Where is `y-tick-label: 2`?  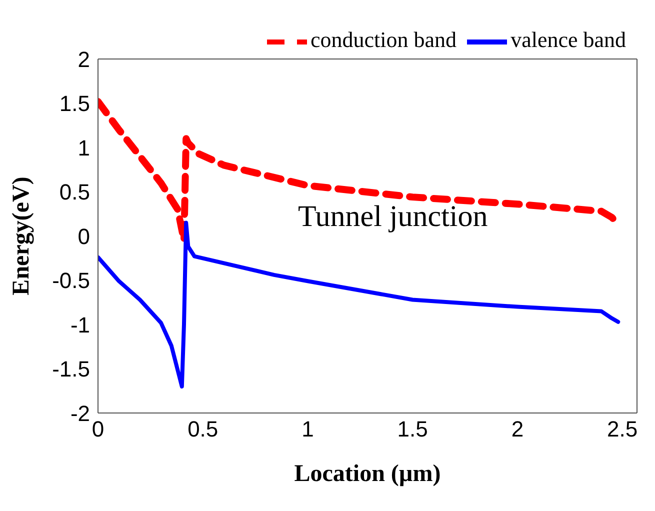 y-tick-label: 2 is located at coordinates (84, 59).